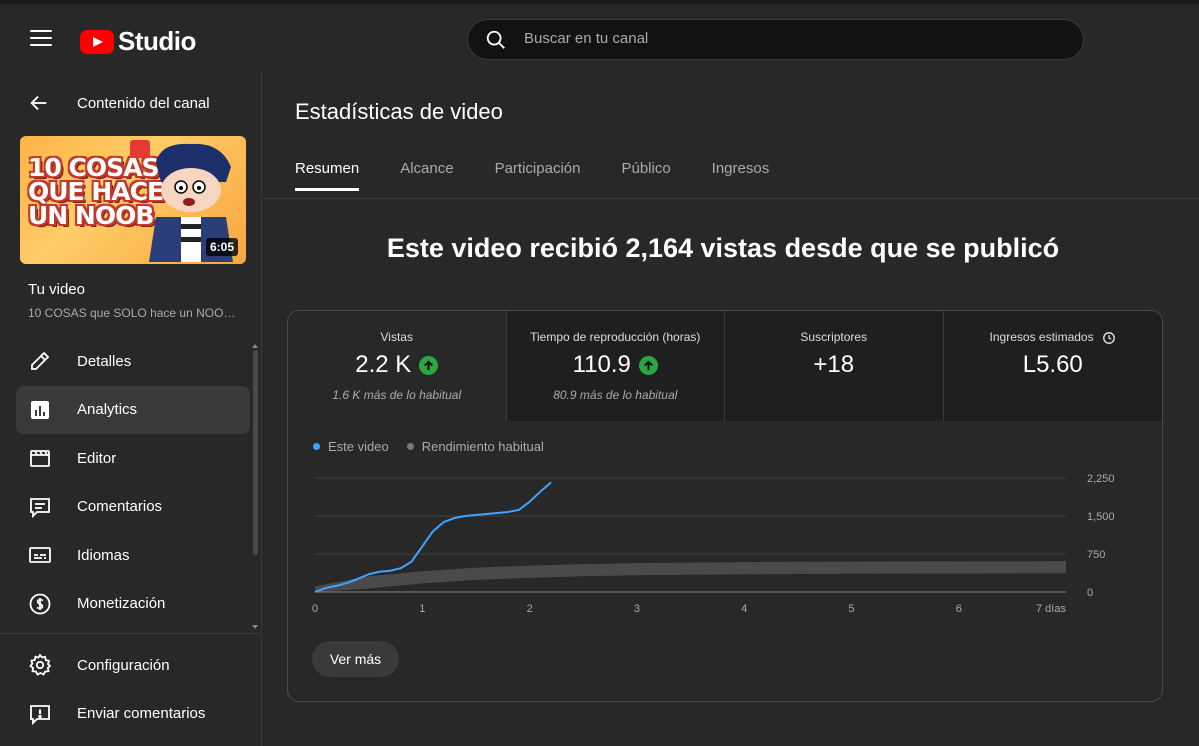  What do you see at coordinates (143, 103) in the screenshot?
I see `back-label: Contenido del canal` at bounding box center [143, 103].